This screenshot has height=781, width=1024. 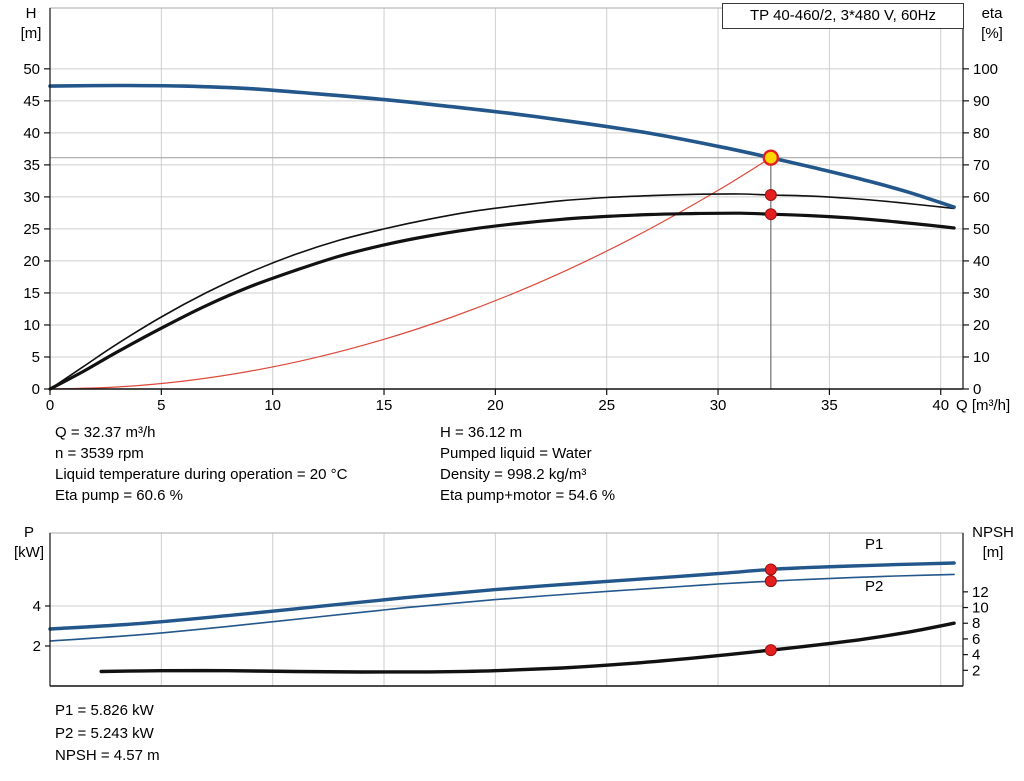 I want to click on npsh-axis-label: NPSH [m], so click(x=993, y=543).